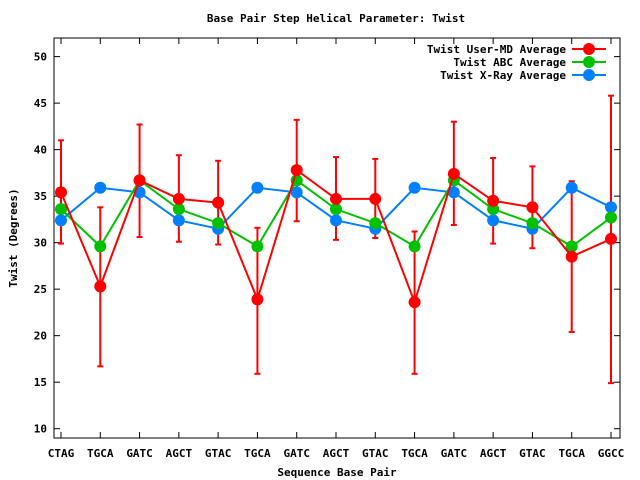  I want to click on chart-title: Base Pair Step Helical Parameter: Twist, so click(336, 18).